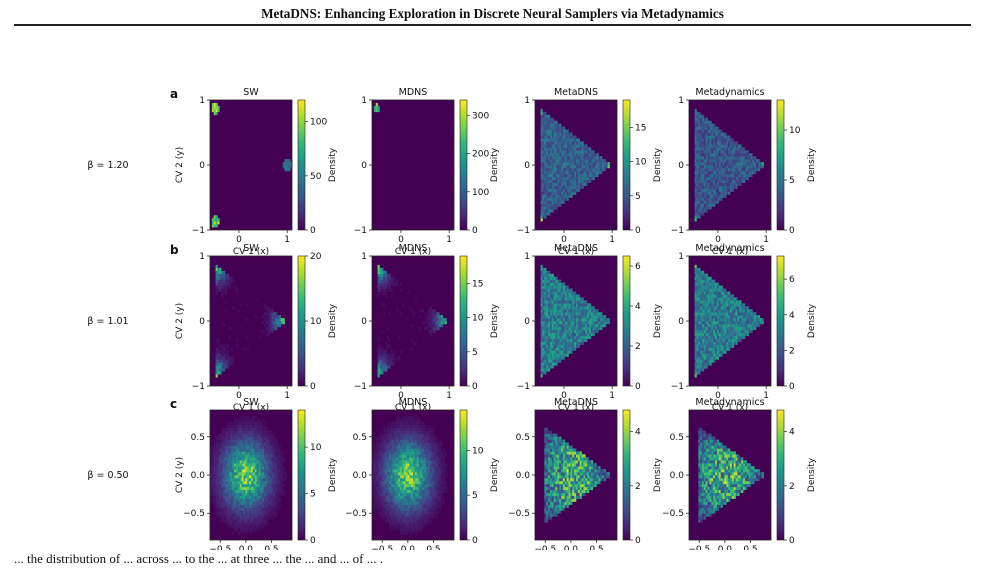  Describe the element at coordinates (792, 181) in the screenshot. I see `colorbar-tick-label: 5` at that location.